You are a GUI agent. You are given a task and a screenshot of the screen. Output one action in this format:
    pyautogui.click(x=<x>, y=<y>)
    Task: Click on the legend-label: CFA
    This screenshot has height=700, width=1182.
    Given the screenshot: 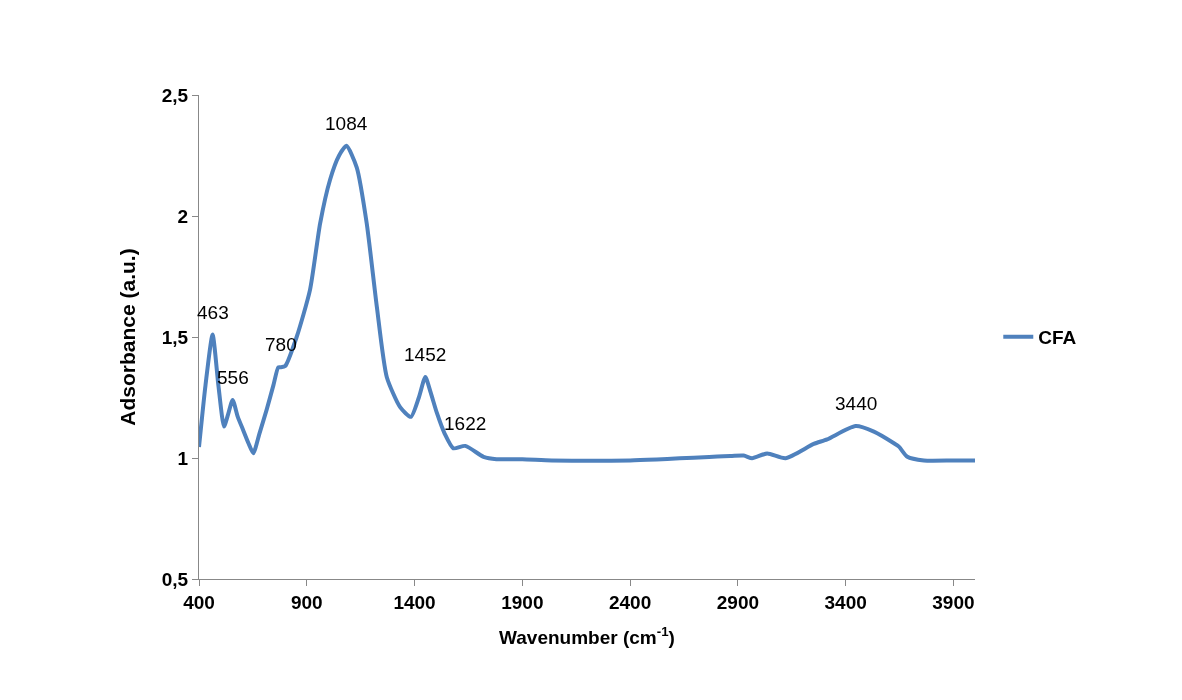 What is the action you would take?
    pyautogui.click(x=1057, y=338)
    